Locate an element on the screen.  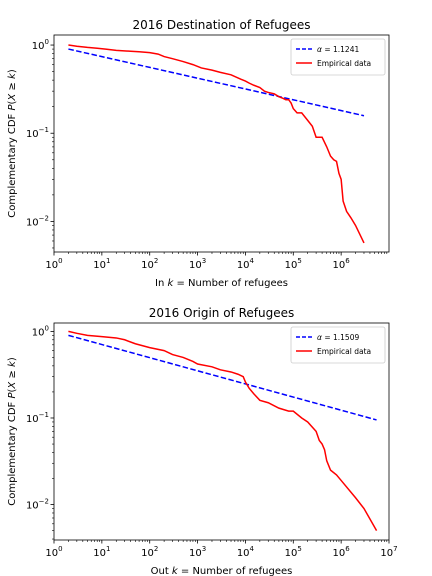
chart-title: 2016 Origin of Refugees is located at coordinates (221, 313).